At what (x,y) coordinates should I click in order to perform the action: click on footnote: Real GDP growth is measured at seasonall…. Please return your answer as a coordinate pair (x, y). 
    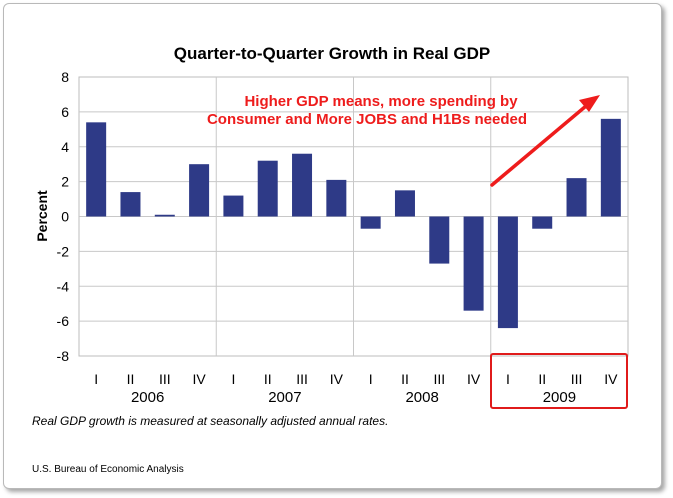
    Looking at the image, I should click on (210, 421).